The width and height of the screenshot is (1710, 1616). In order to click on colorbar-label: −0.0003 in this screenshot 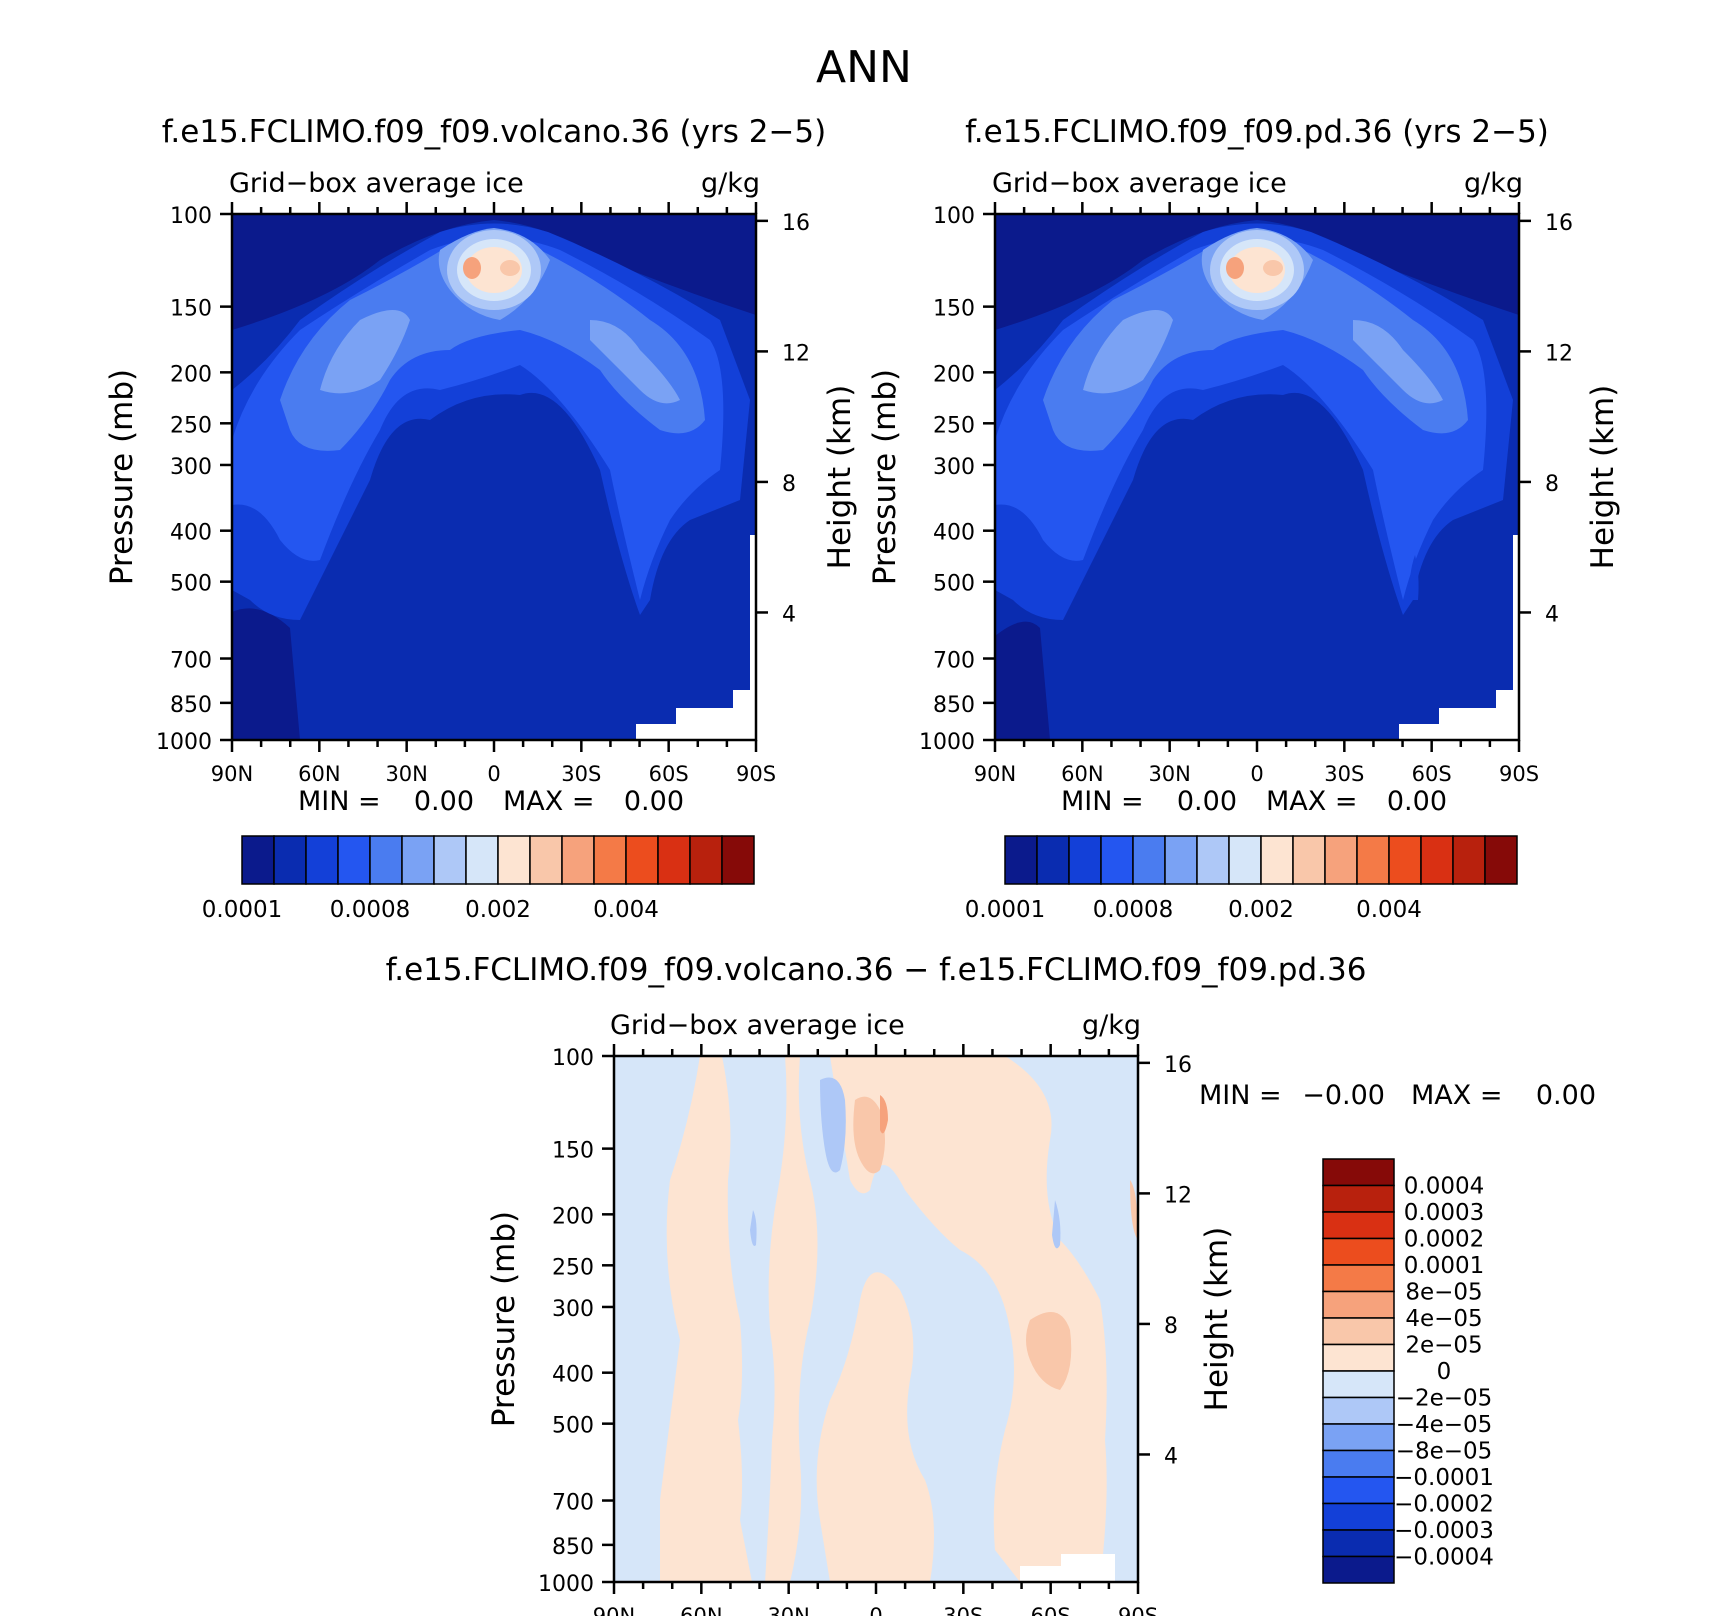, I will do `click(1444, 1531)`.